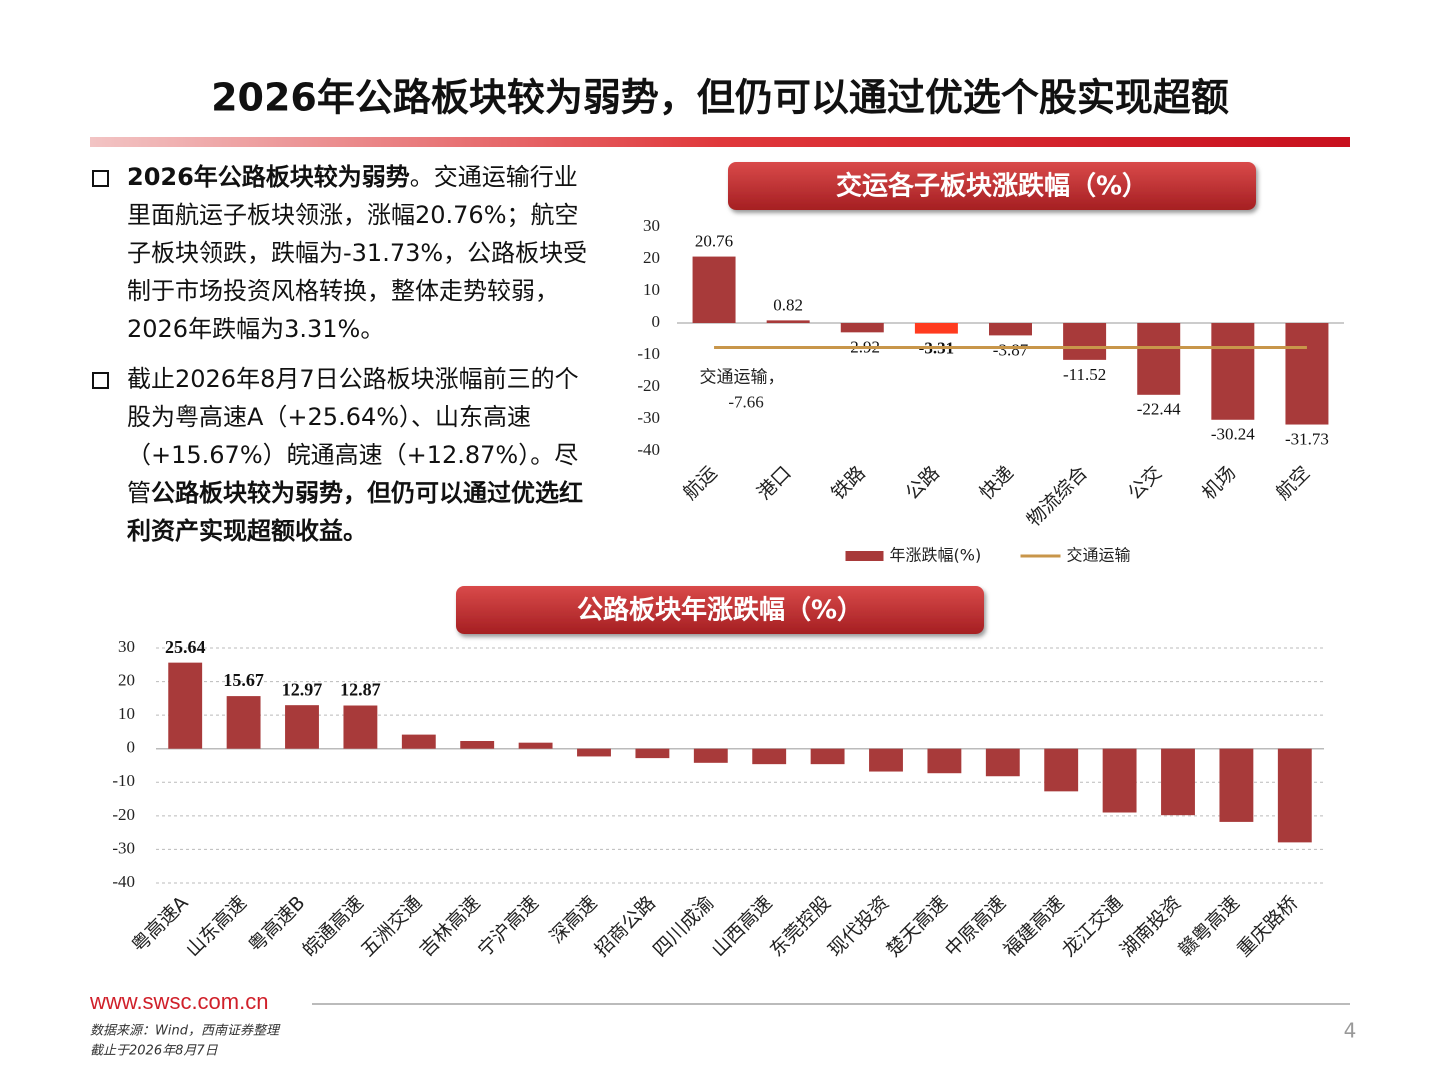  What do you see at coordinates (936, 555) in the screenshot?
I see `legend-label: 年涨跌幅(%)` at bounding box center [936, 555].